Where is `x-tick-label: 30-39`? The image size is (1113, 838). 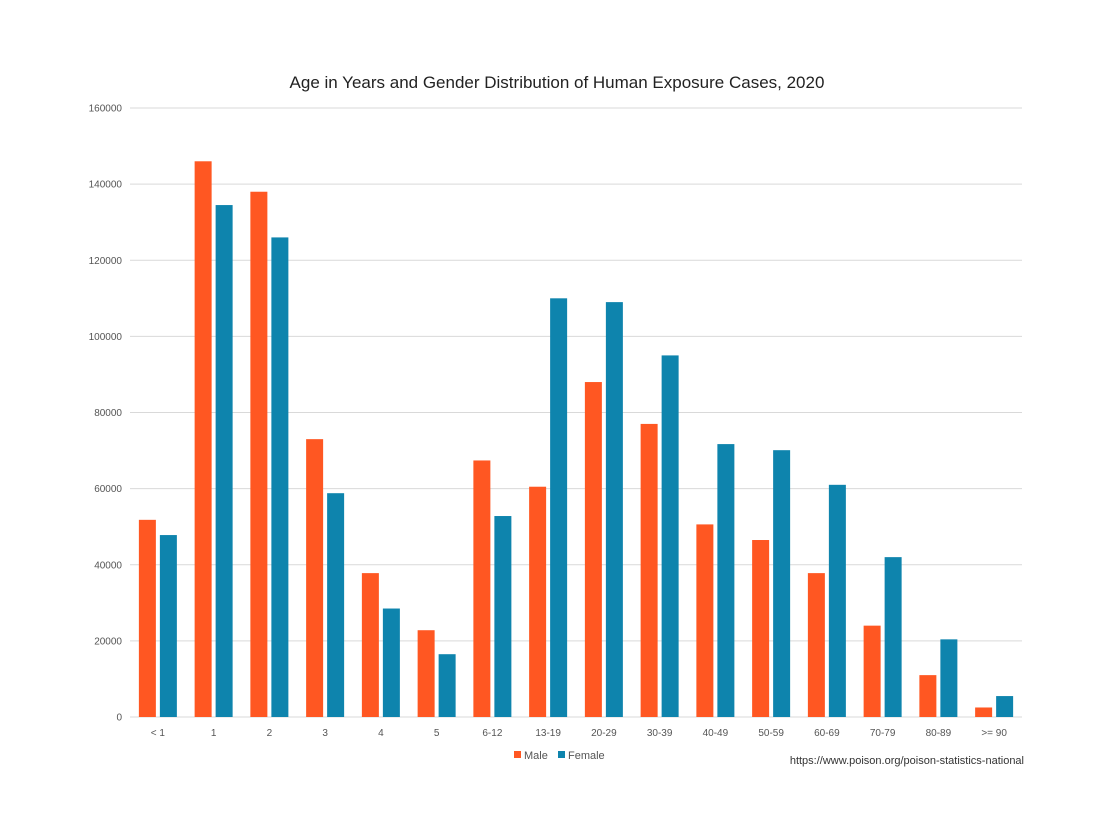 x-tick-label: 30-39 is located at coordinates (660, 733).